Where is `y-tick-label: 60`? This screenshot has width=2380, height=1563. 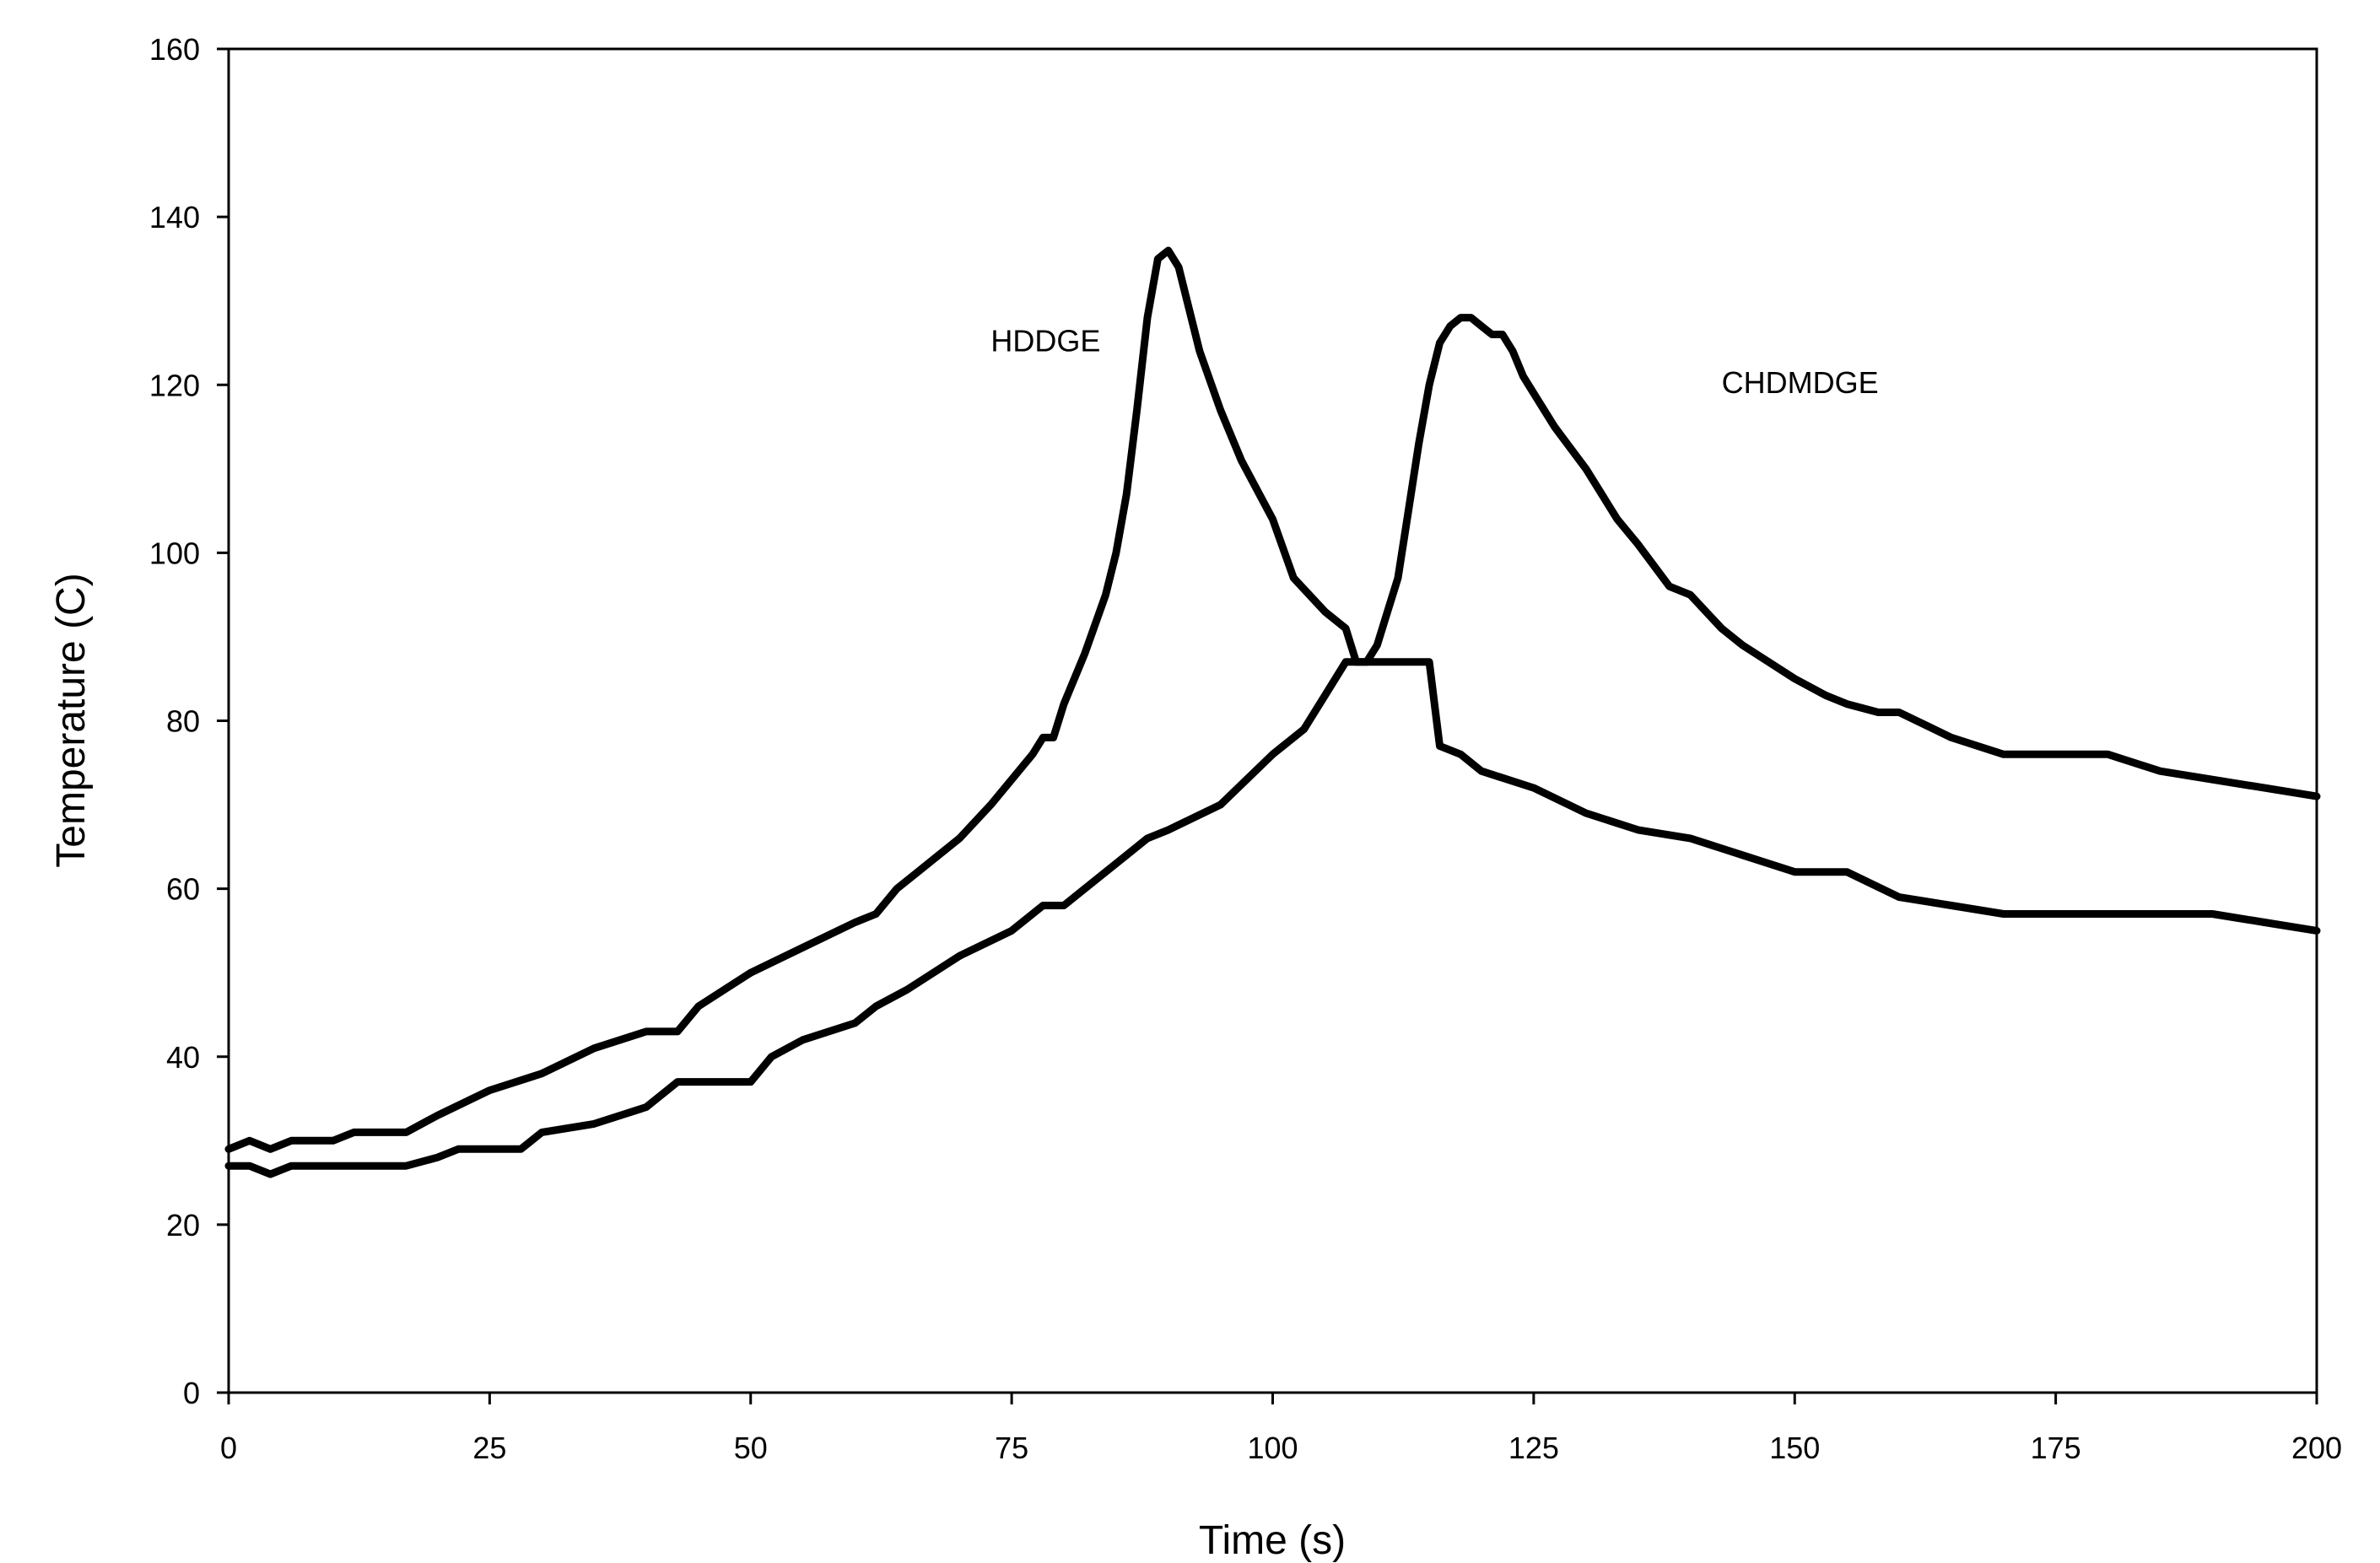
y-tick-label: 60 is located at coordinates (183, 889).